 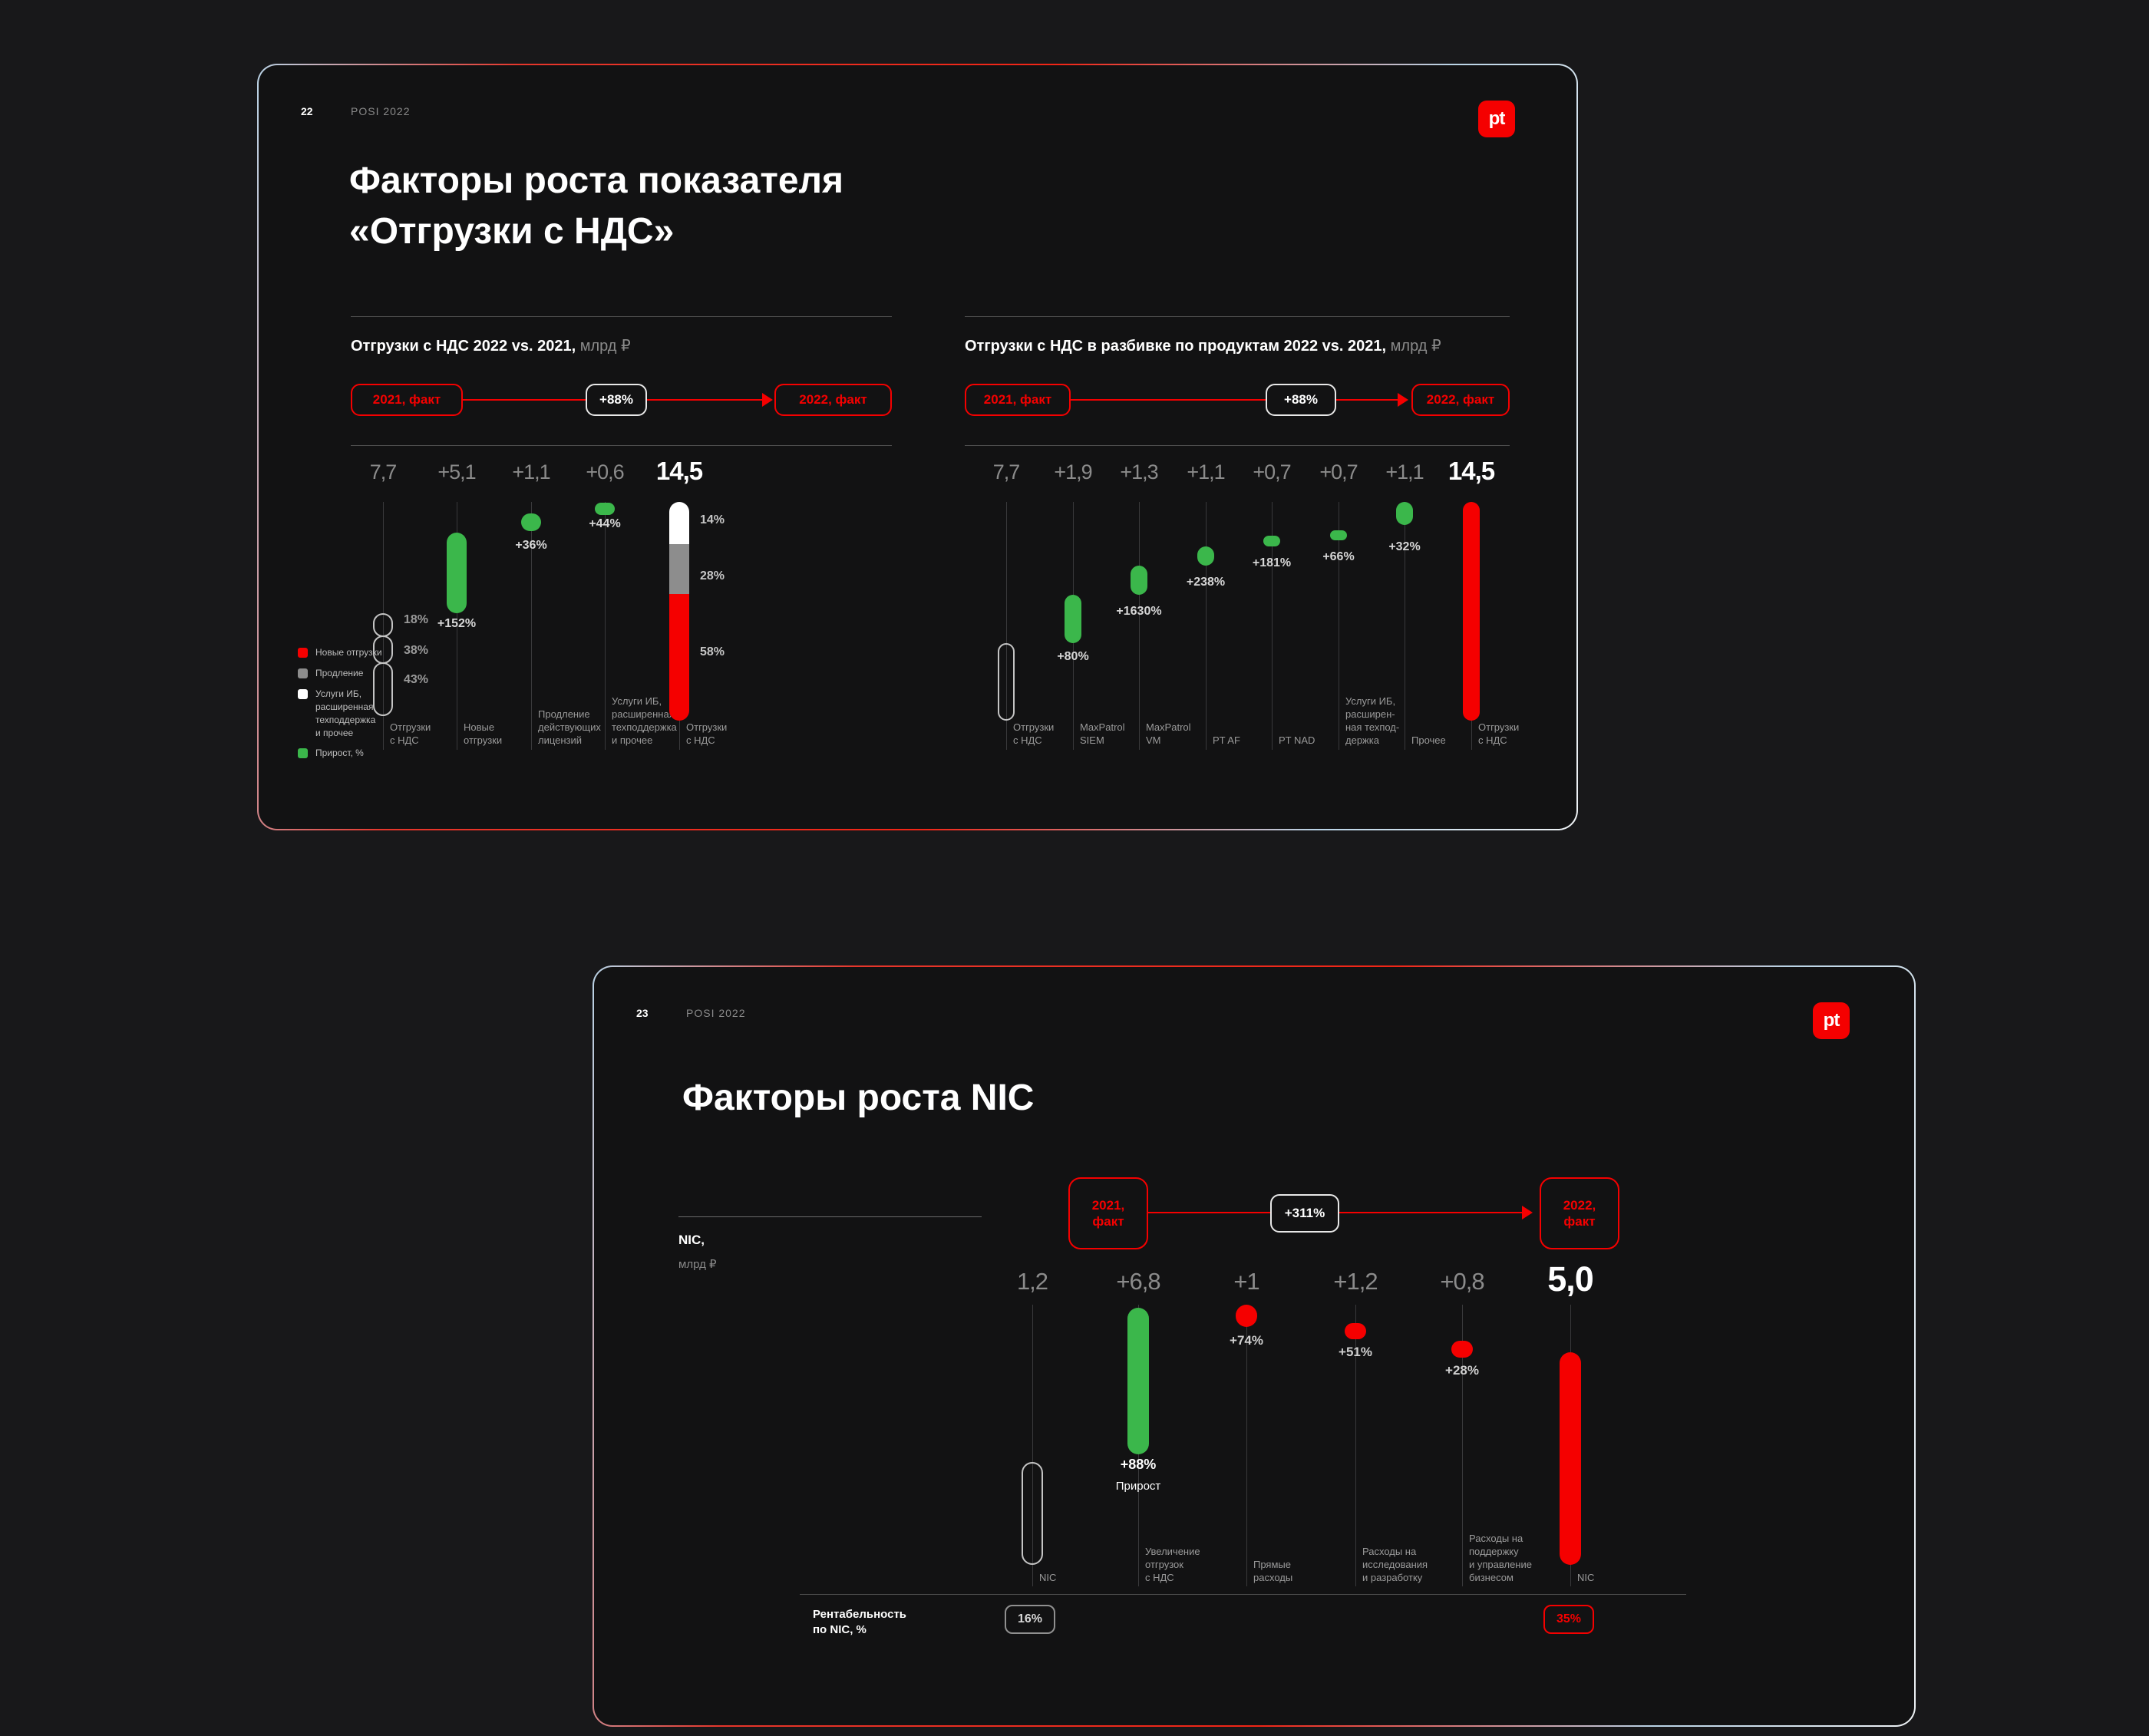 What do you see at coordinates (348, 652) in the screenshot?
I see `legend-label: Новые отгрузки` at bounding box center [348, 652].